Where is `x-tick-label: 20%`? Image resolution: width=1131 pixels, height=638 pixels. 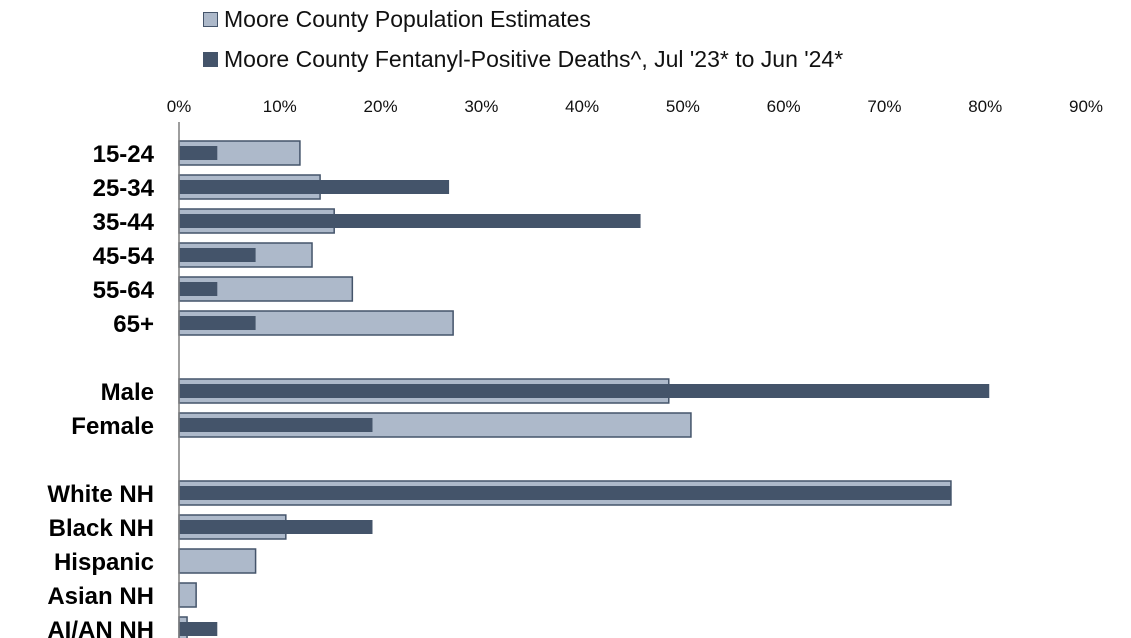
x-tick-label: 20% is located at coordinates (381, 106).